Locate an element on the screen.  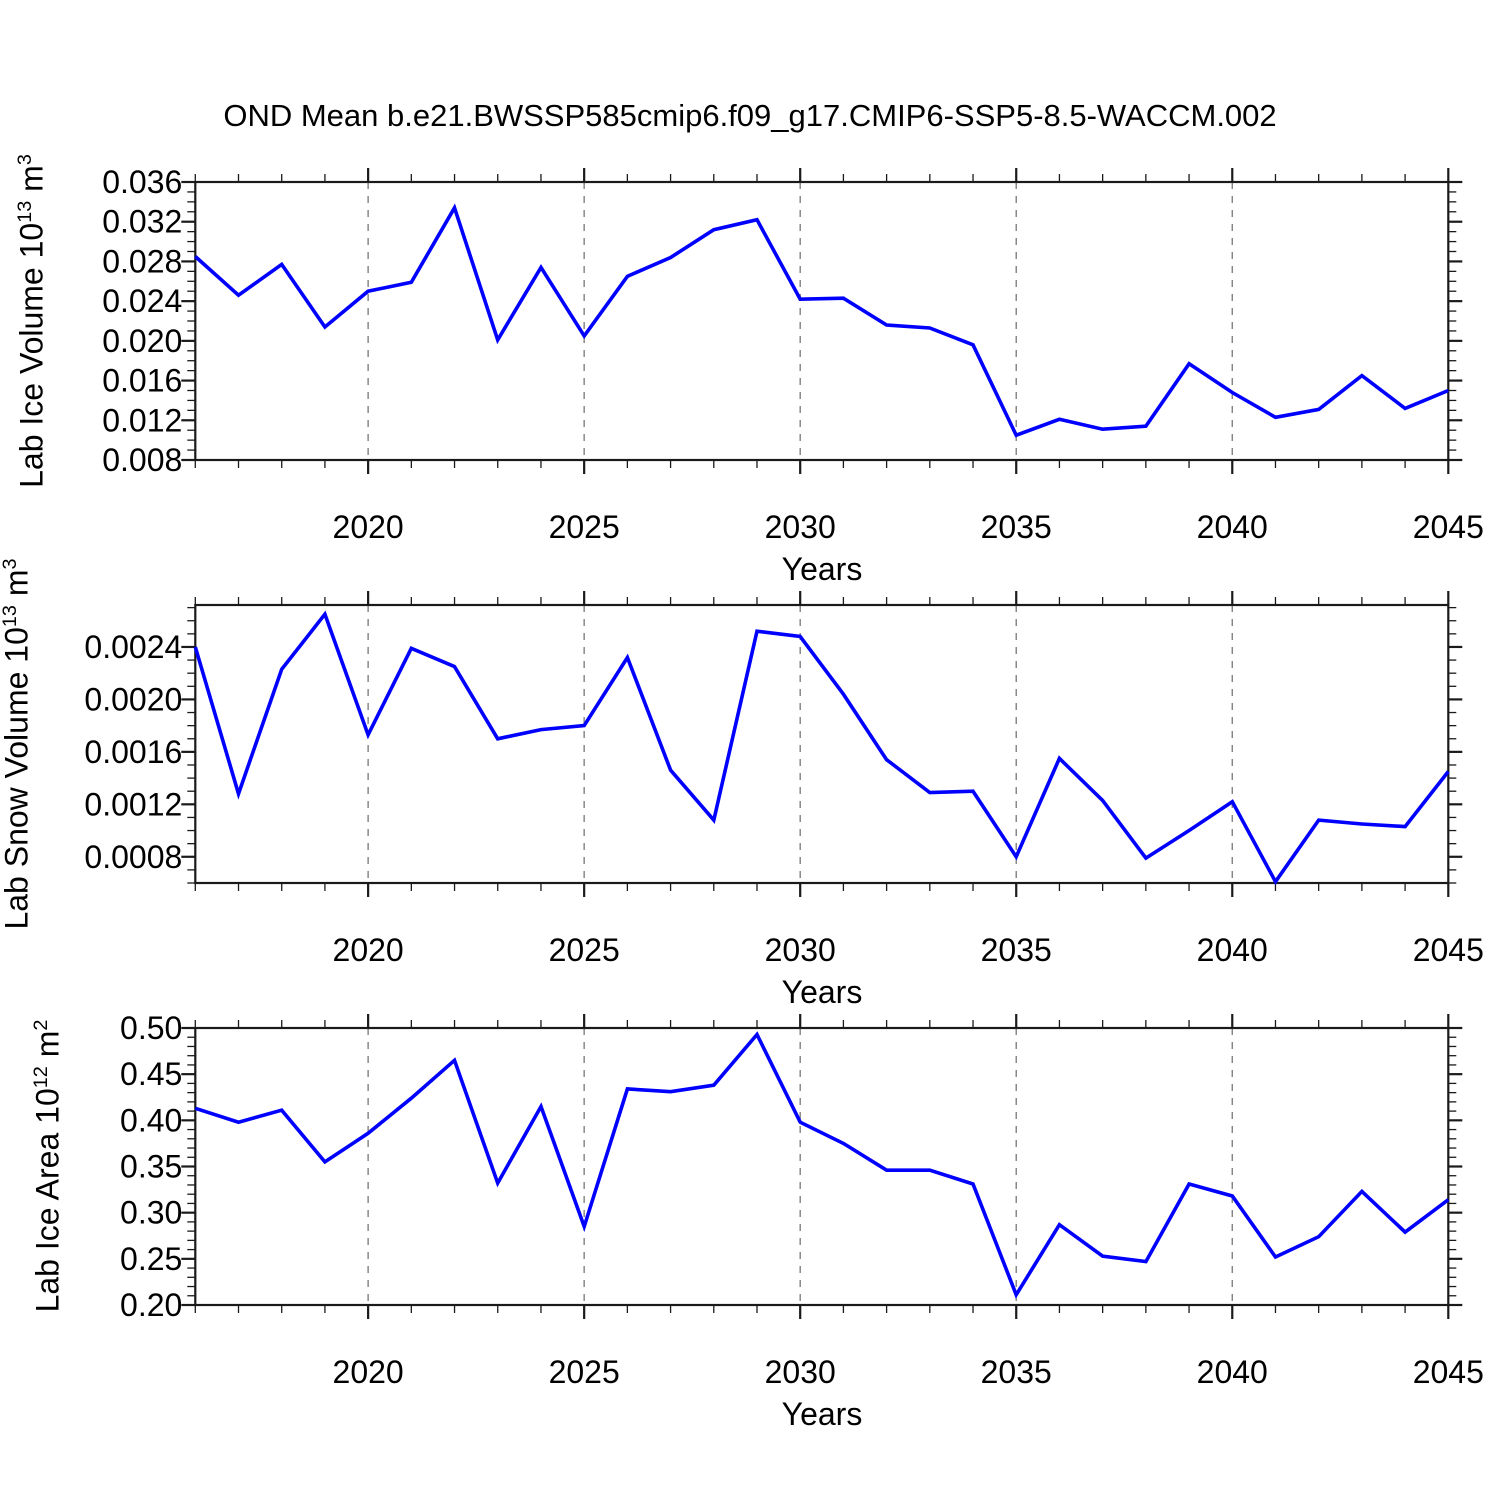
data-line-ice-volume is located at coordinates (821, 320).